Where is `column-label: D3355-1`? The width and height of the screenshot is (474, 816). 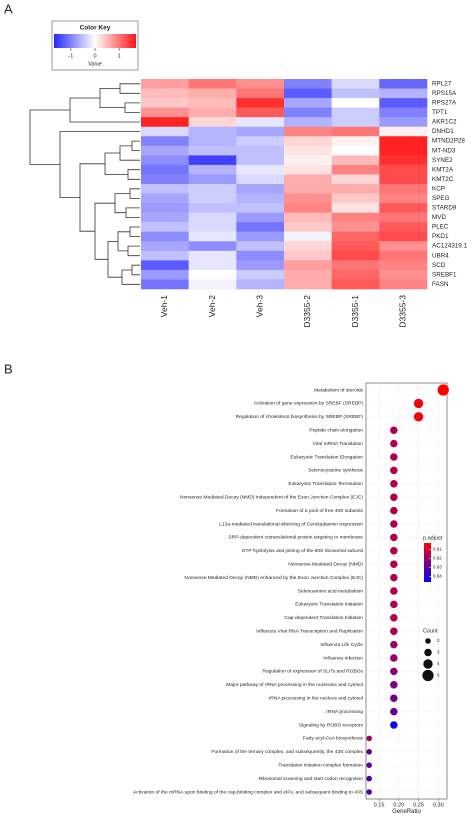 column-label: D3355-1 is located at coordinates (355, 311).